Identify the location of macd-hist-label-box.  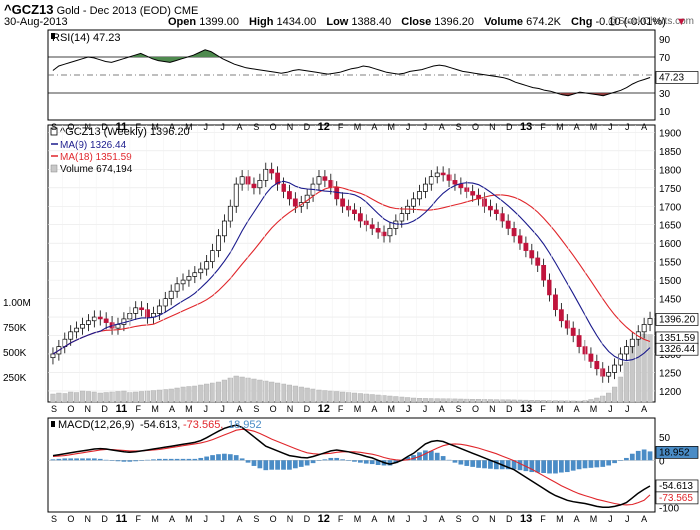
(677, 452).